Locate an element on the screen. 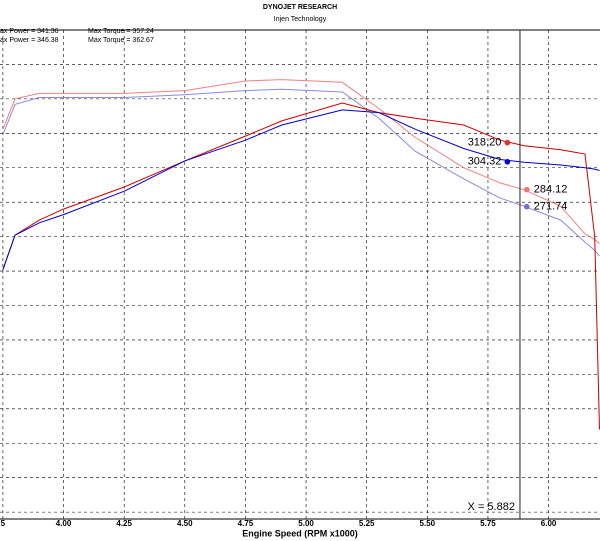 The image size is (600, 541). x-tick-label: 5 is located at coordinates (3, 523).